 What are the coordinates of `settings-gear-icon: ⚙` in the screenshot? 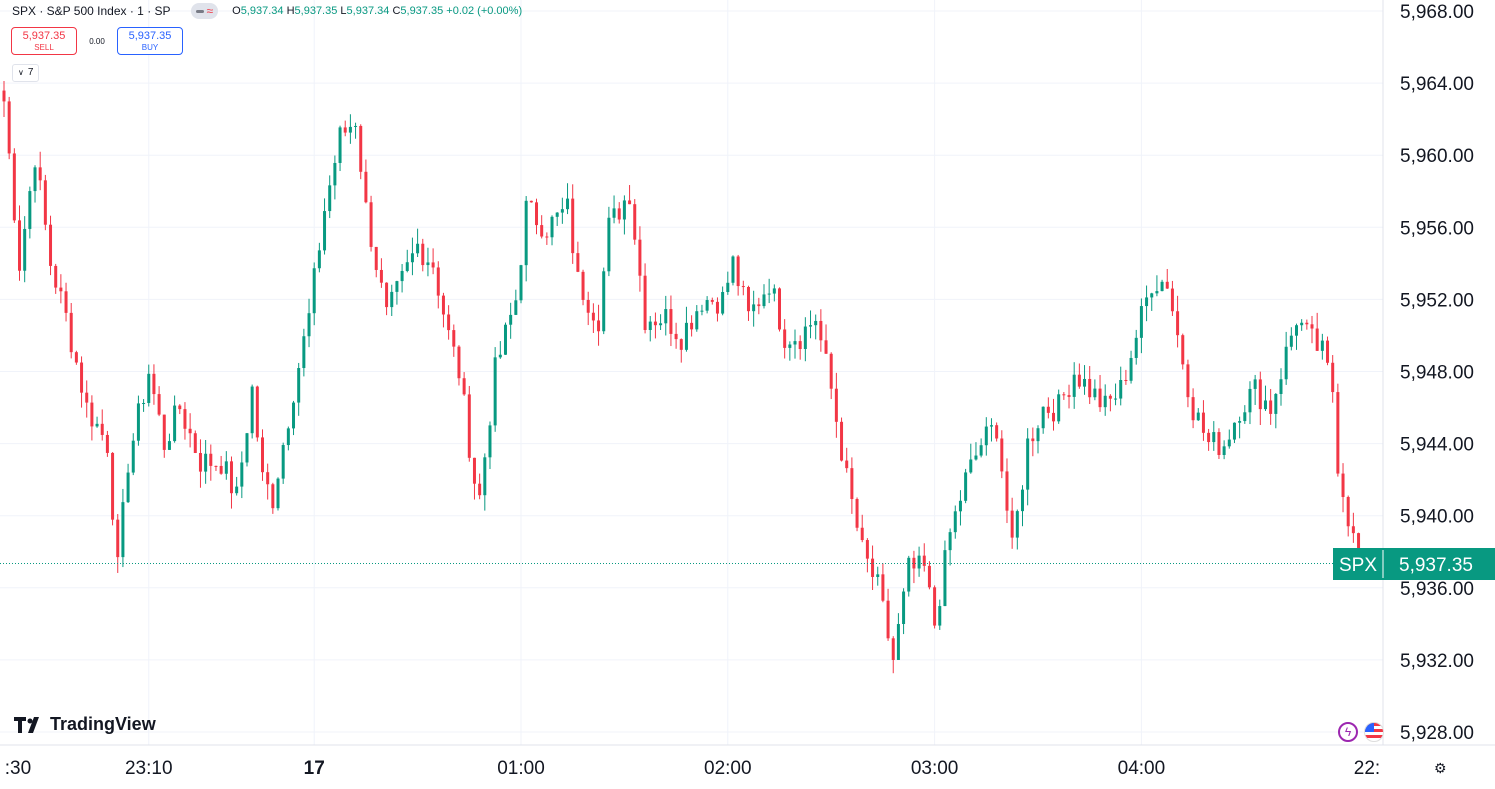 It's located at (1440, 768).